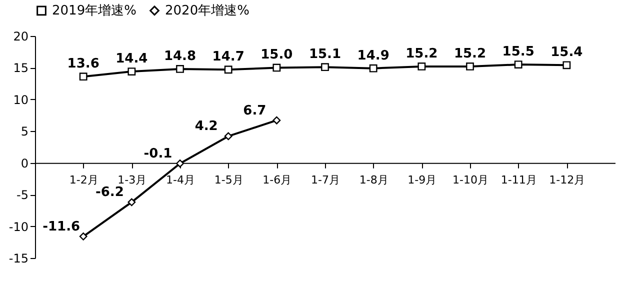  I want to click on data-label: 15.5, so click(518, 52).